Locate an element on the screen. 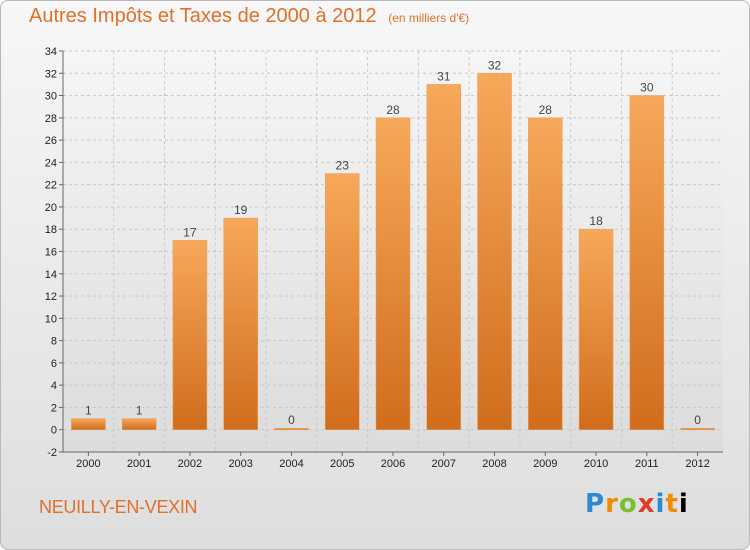 The height and width of the screenshot is (550, 750). x-tick-label: 2003 is located at coordinates (240, 464).